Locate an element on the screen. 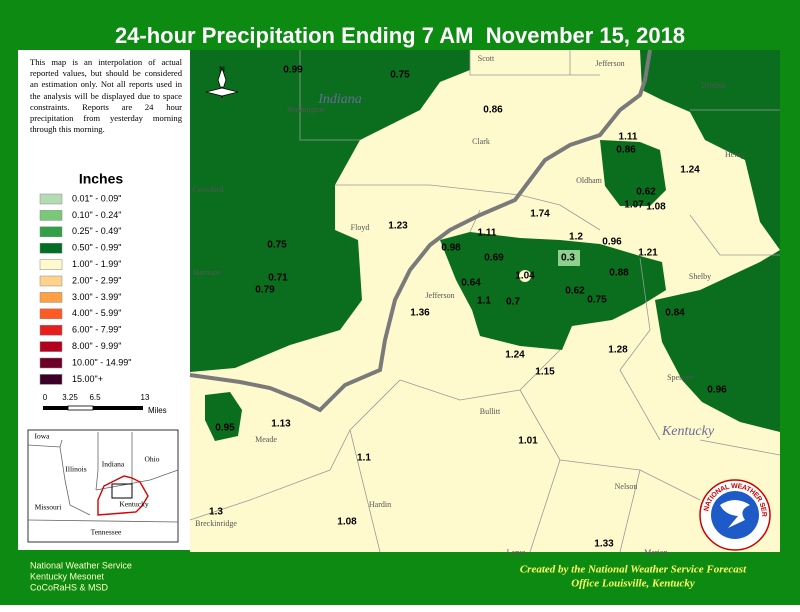  county-label: Crawford is located at coordinates (208, 189).